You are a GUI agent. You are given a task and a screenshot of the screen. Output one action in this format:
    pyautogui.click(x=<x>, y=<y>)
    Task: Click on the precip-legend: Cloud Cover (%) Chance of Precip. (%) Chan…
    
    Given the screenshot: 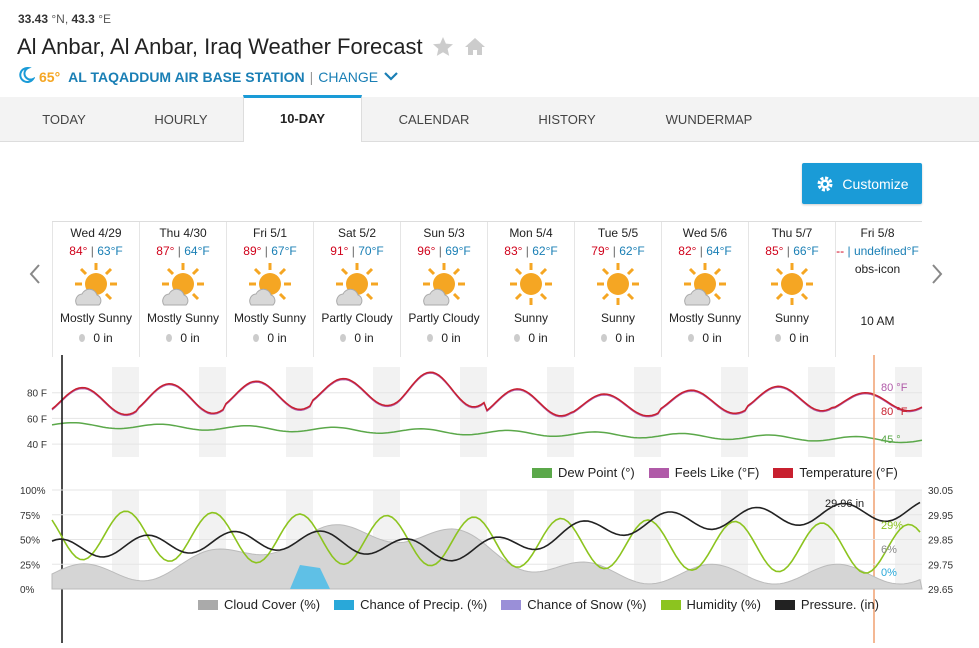 What is the action you would take?
    pyautogui.click(x=531, y=604)
    